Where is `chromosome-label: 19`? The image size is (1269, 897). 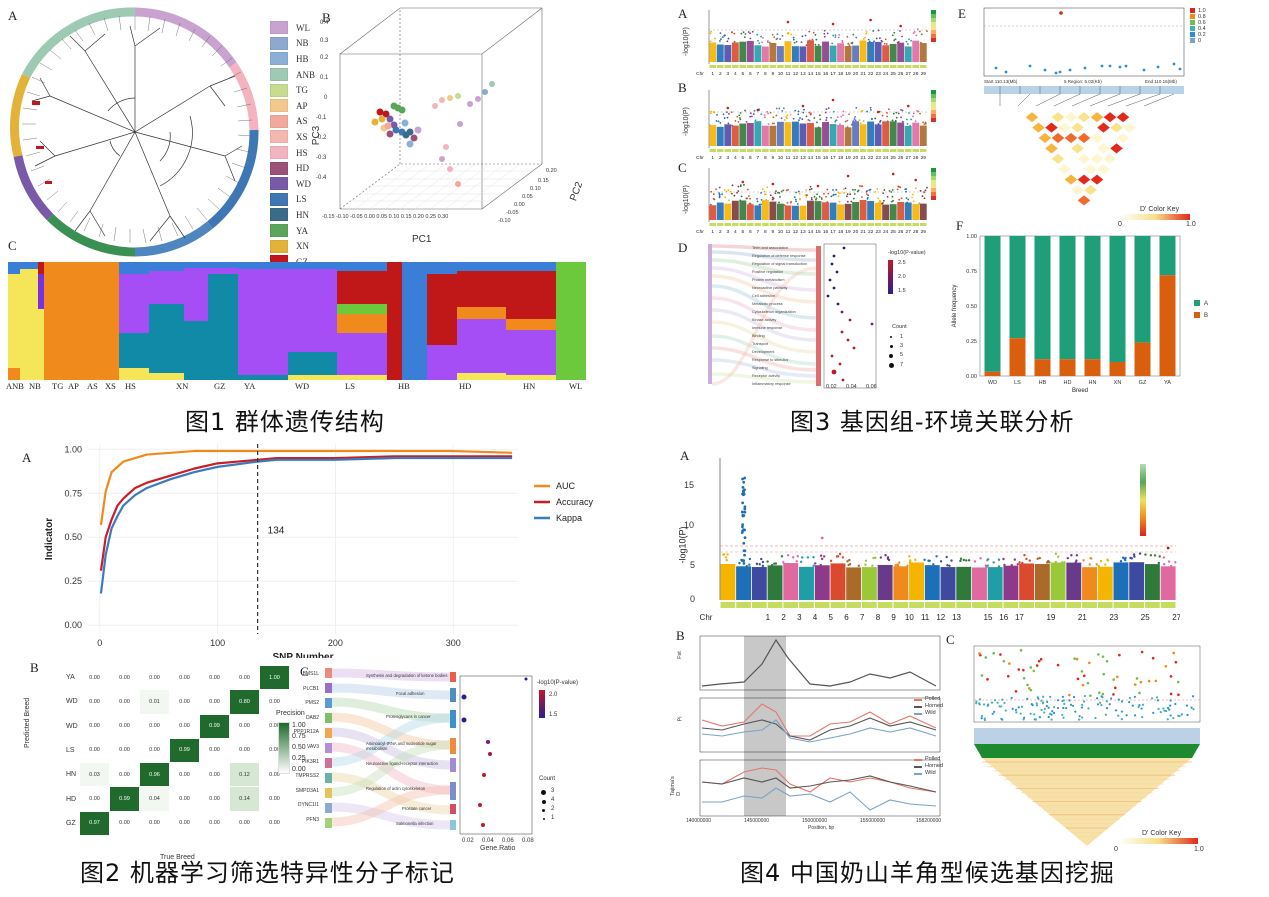 chromosome-label: 19 is located at coordinates (848, 157).